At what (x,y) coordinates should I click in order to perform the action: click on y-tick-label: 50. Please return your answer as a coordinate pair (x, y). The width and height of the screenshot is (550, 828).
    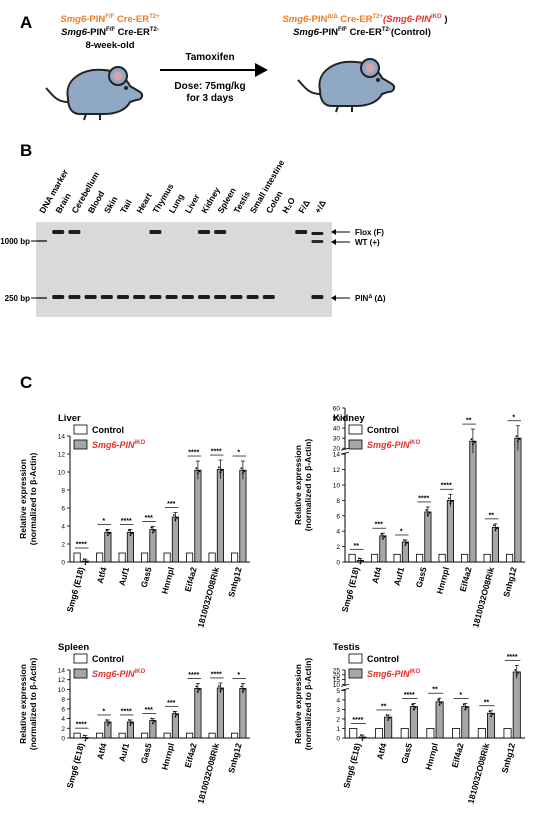
    Looking at the image, I should click on (337, 419).